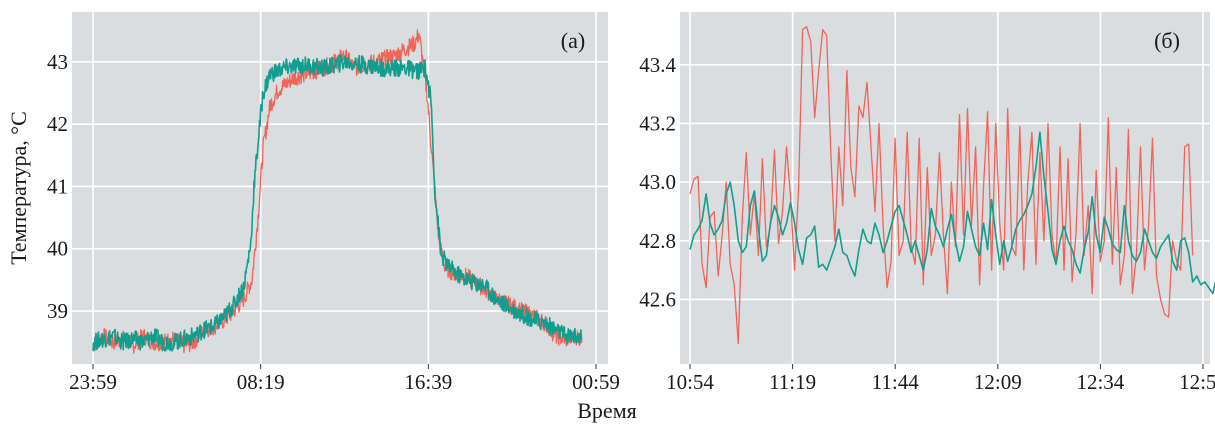 The height and width of the screenshot is (430, 1215). What do you see at coordinates (57, 62) in the screenshot?
I see `y-tick-label: 43` at bounding box center [57, 62].